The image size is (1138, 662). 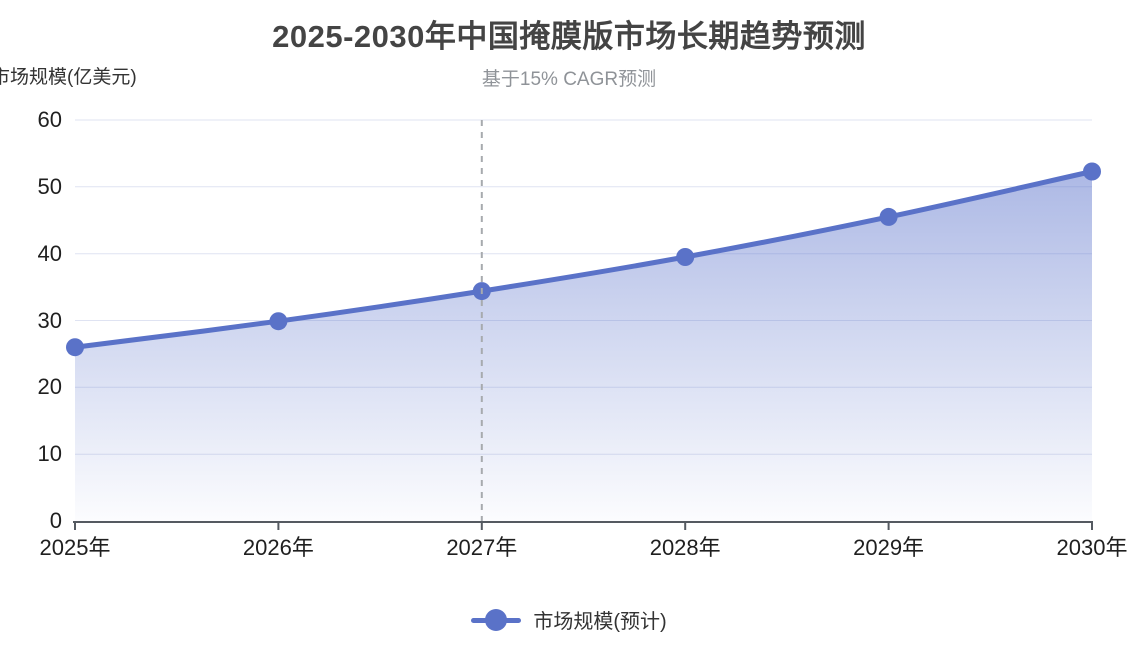 I want to click on x-tick-label: 2025年, so click(x=75, y=547).